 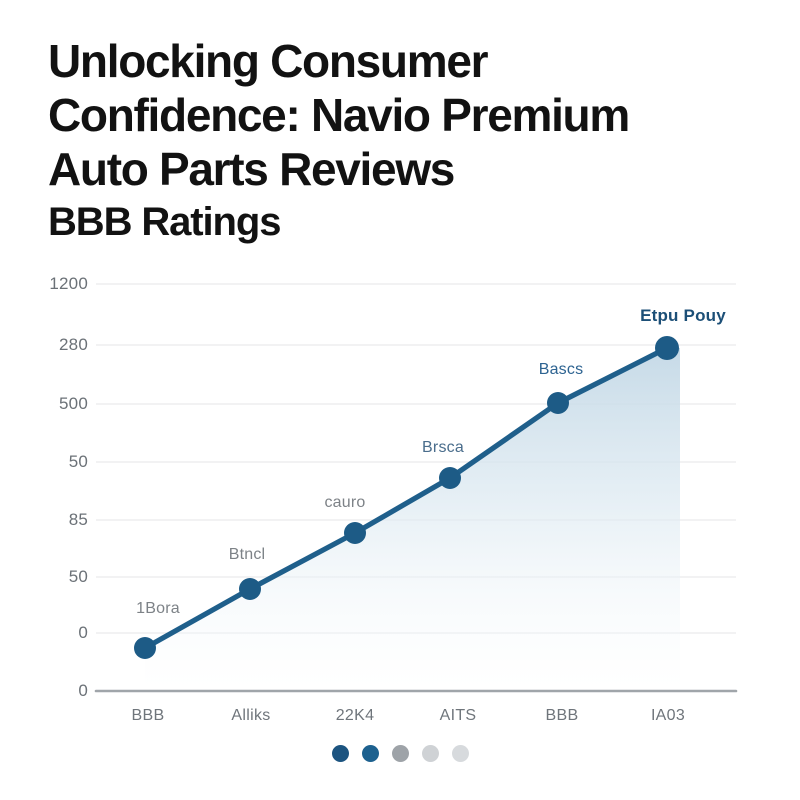 What do you see at coordinates (251, 715) in the screenshot?
I see `x-tick-label: Alliks` at bounding box center [251, 715].